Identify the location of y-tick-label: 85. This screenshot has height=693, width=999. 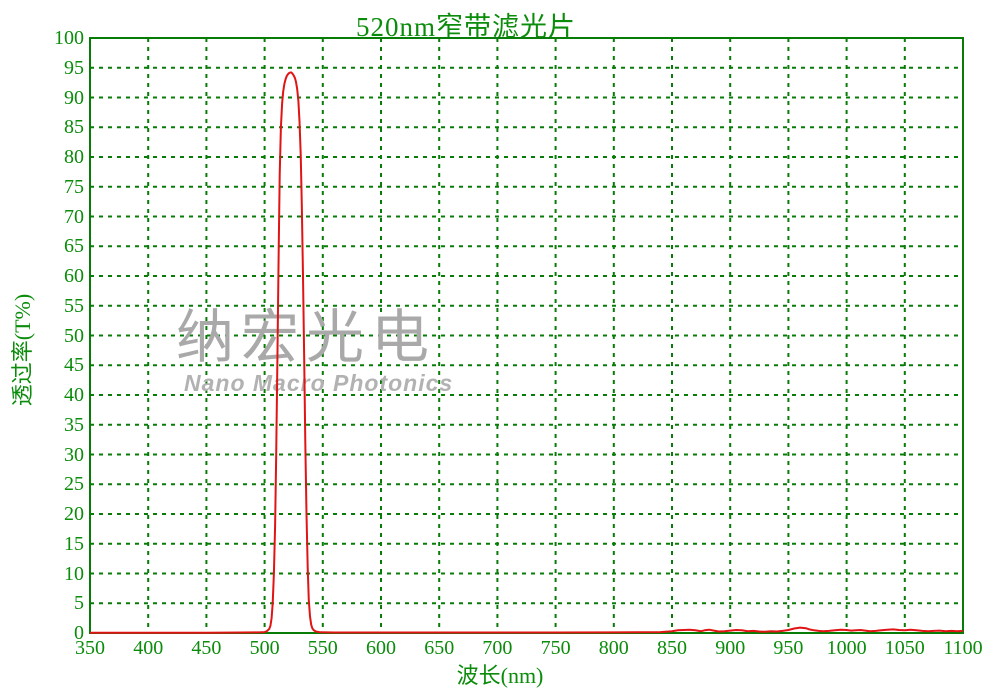
(74, 127).